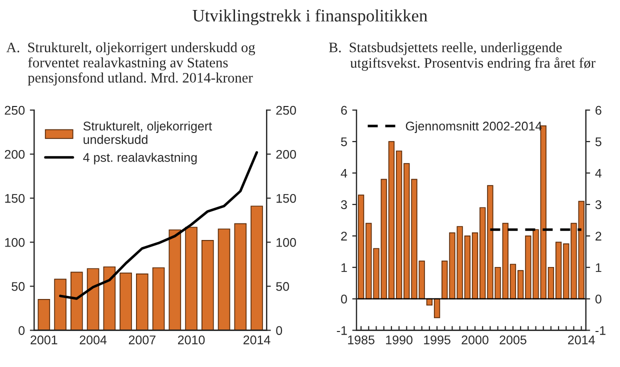 This screenshot has height=367, width=620. What do you see at coordinates (283, 286) in the screenshot?
I see `y2-tick-label: 50` at bounding box center [283, 286].